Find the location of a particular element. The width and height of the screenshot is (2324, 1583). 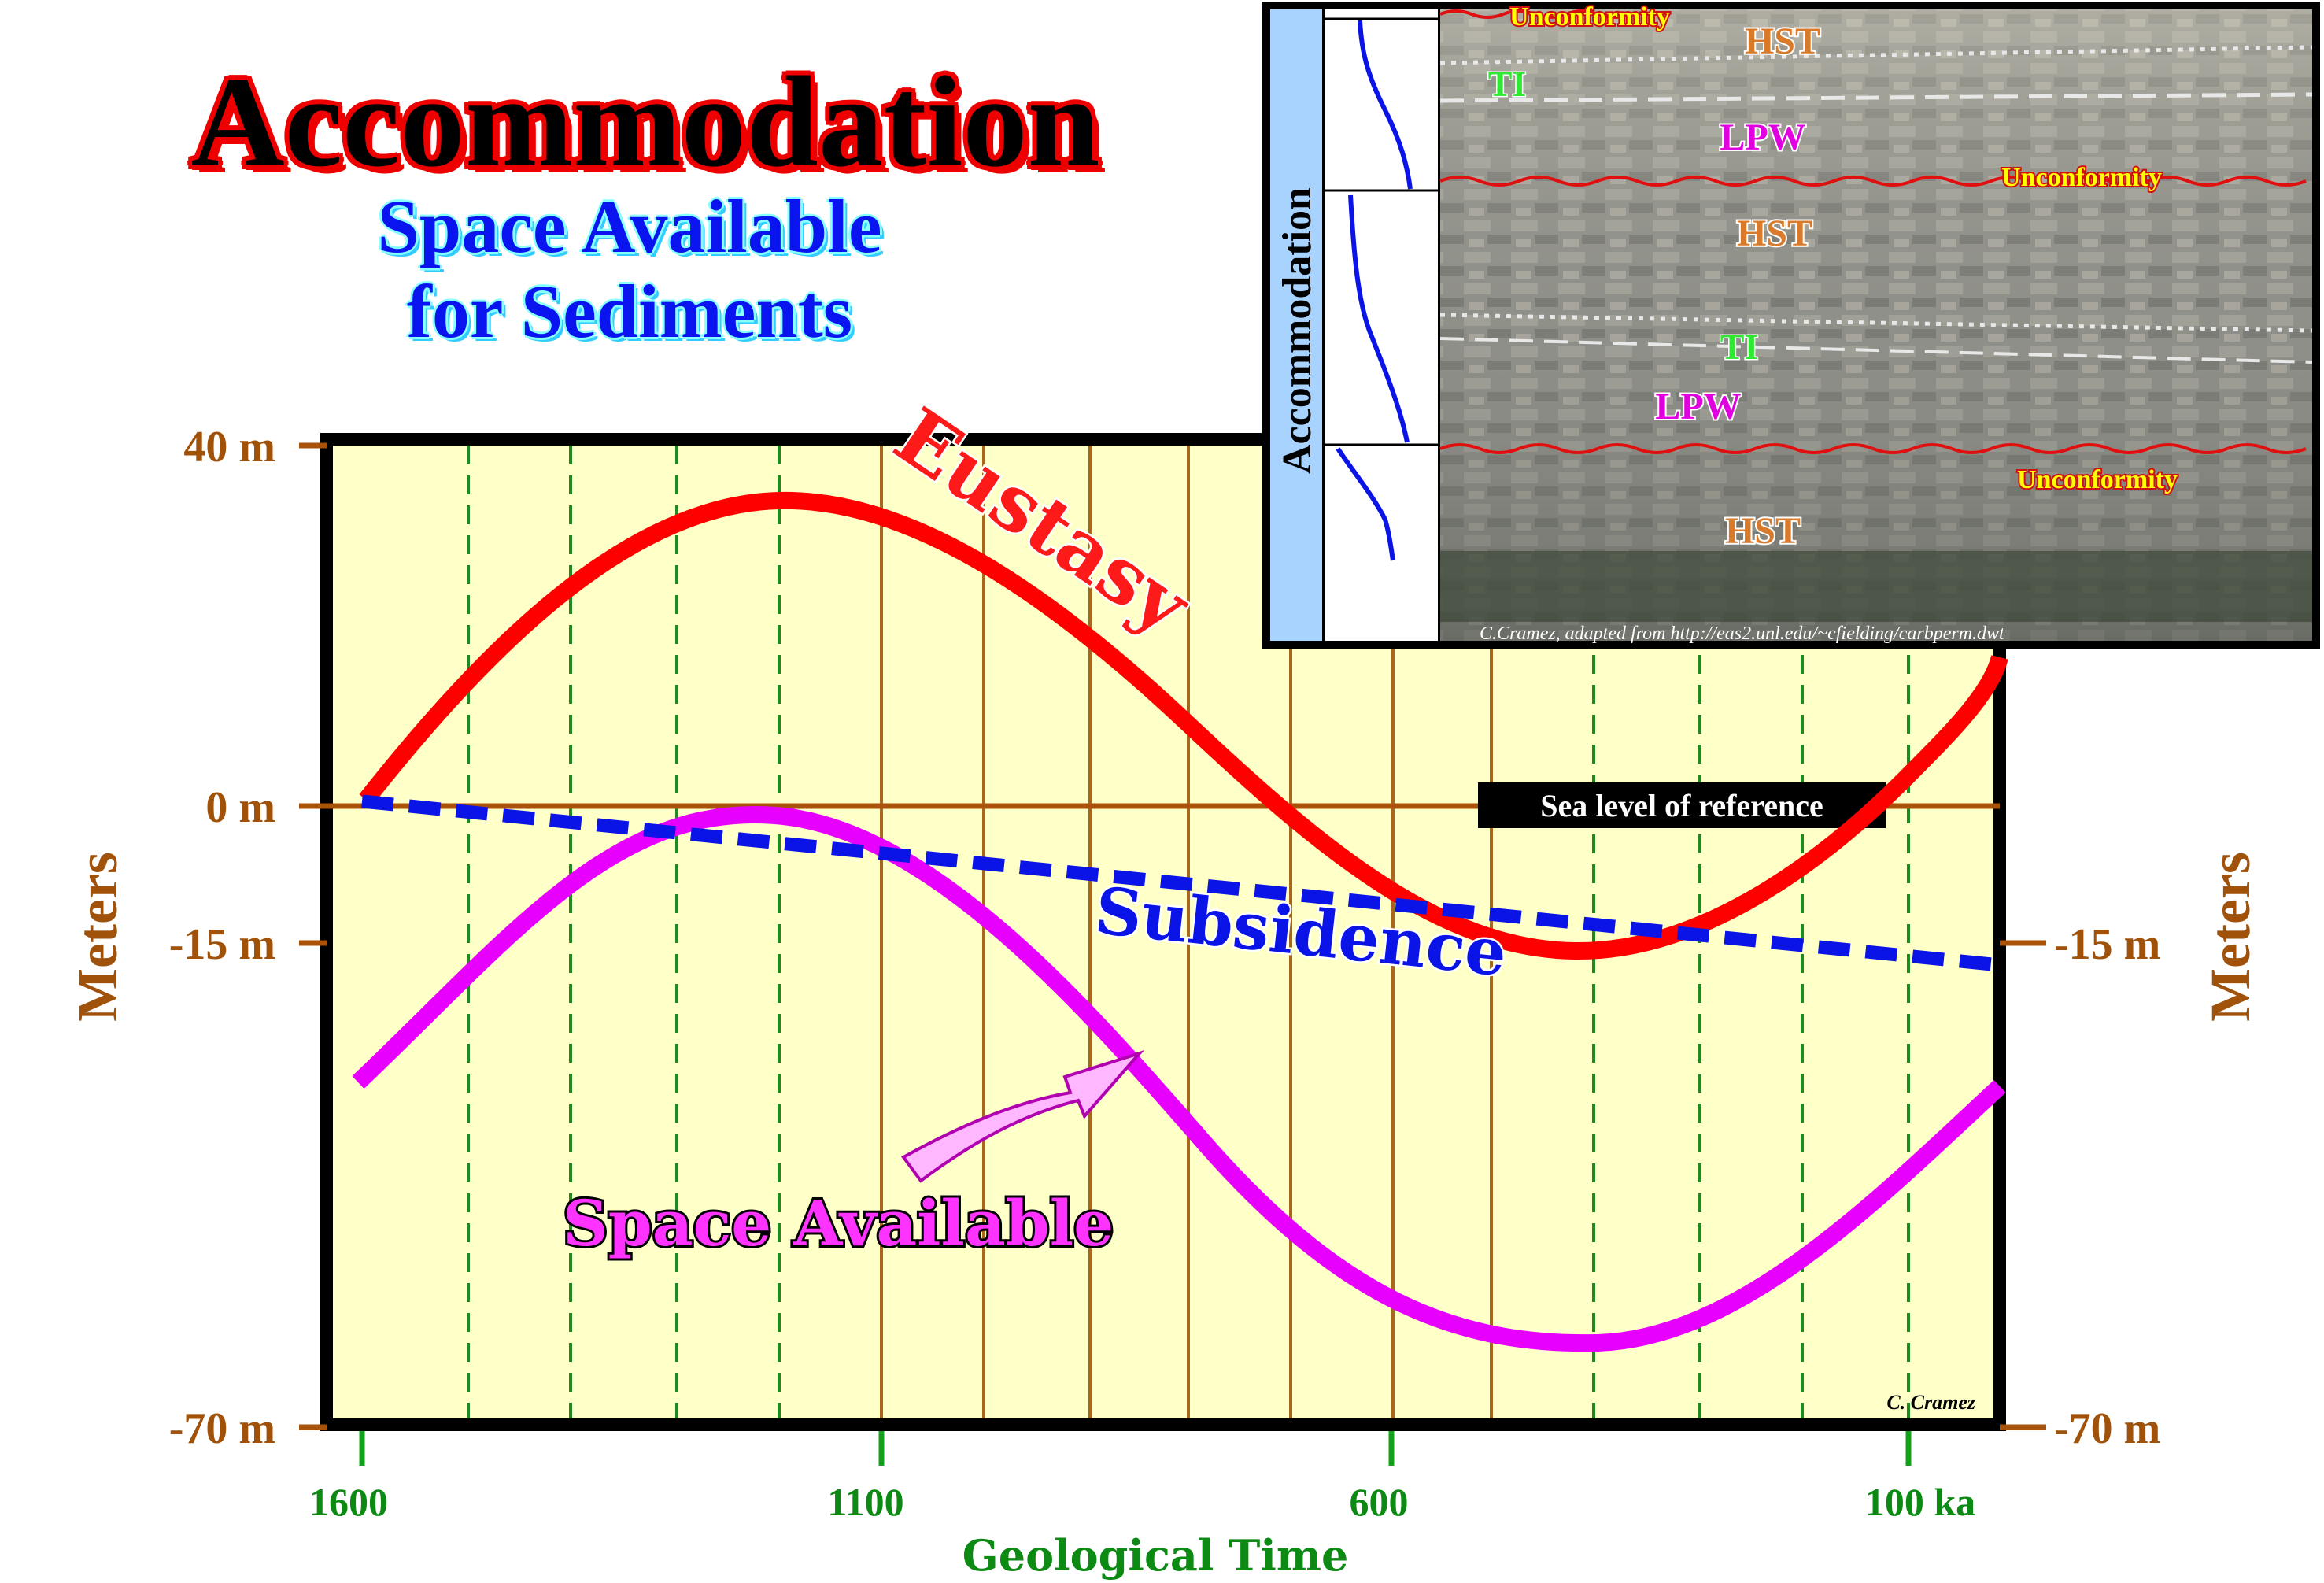

subsidence-line is located at coordinates (1181, 883).